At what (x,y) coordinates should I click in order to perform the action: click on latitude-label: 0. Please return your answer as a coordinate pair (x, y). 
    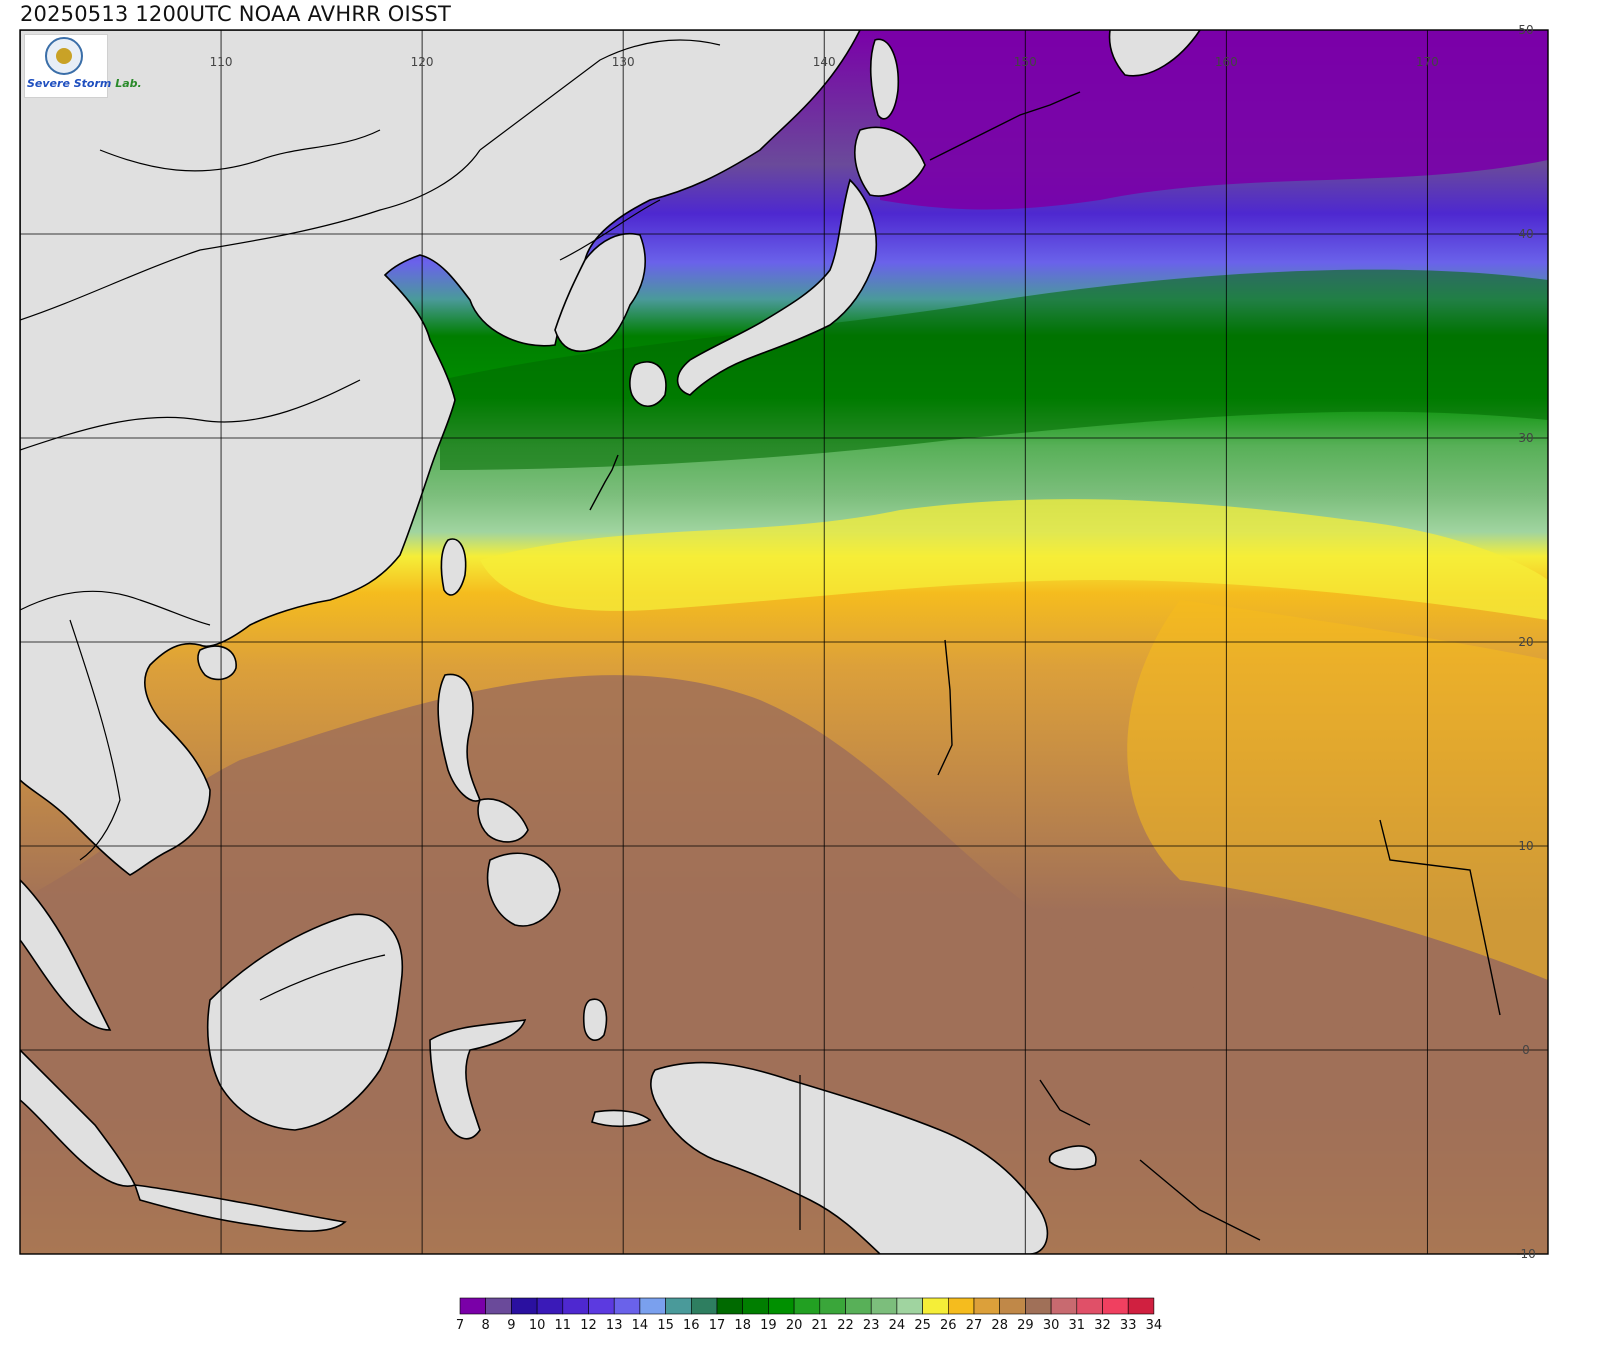
    Looking at the image, I should click on (1526, 1050).